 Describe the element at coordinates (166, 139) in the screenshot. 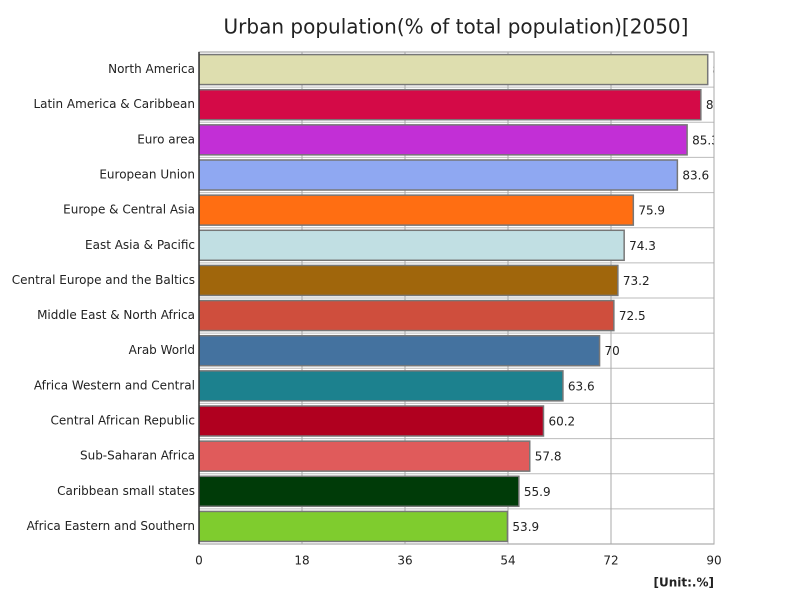

I see `y-tick-label: Euro area` at that location.